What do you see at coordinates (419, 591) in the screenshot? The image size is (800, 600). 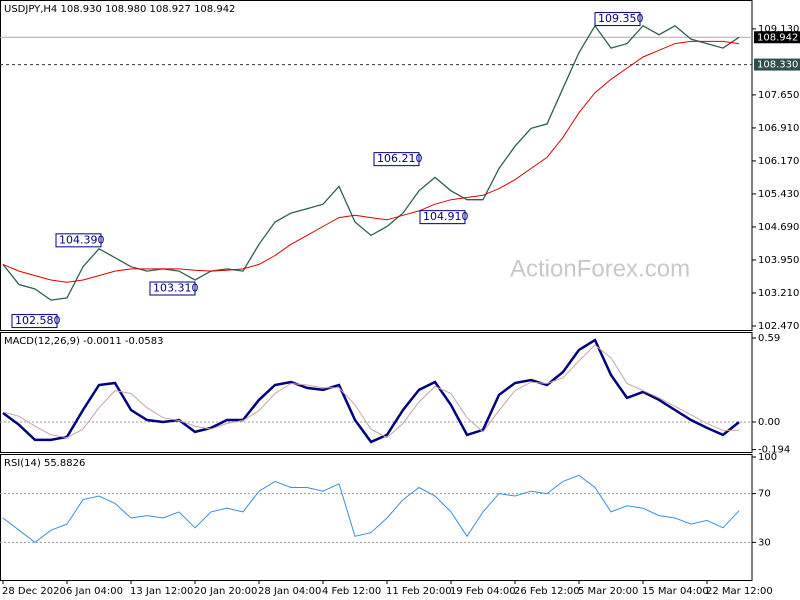 I see `x-tick-label: 11 Feb 20:00` at bounding box center [419, 591].